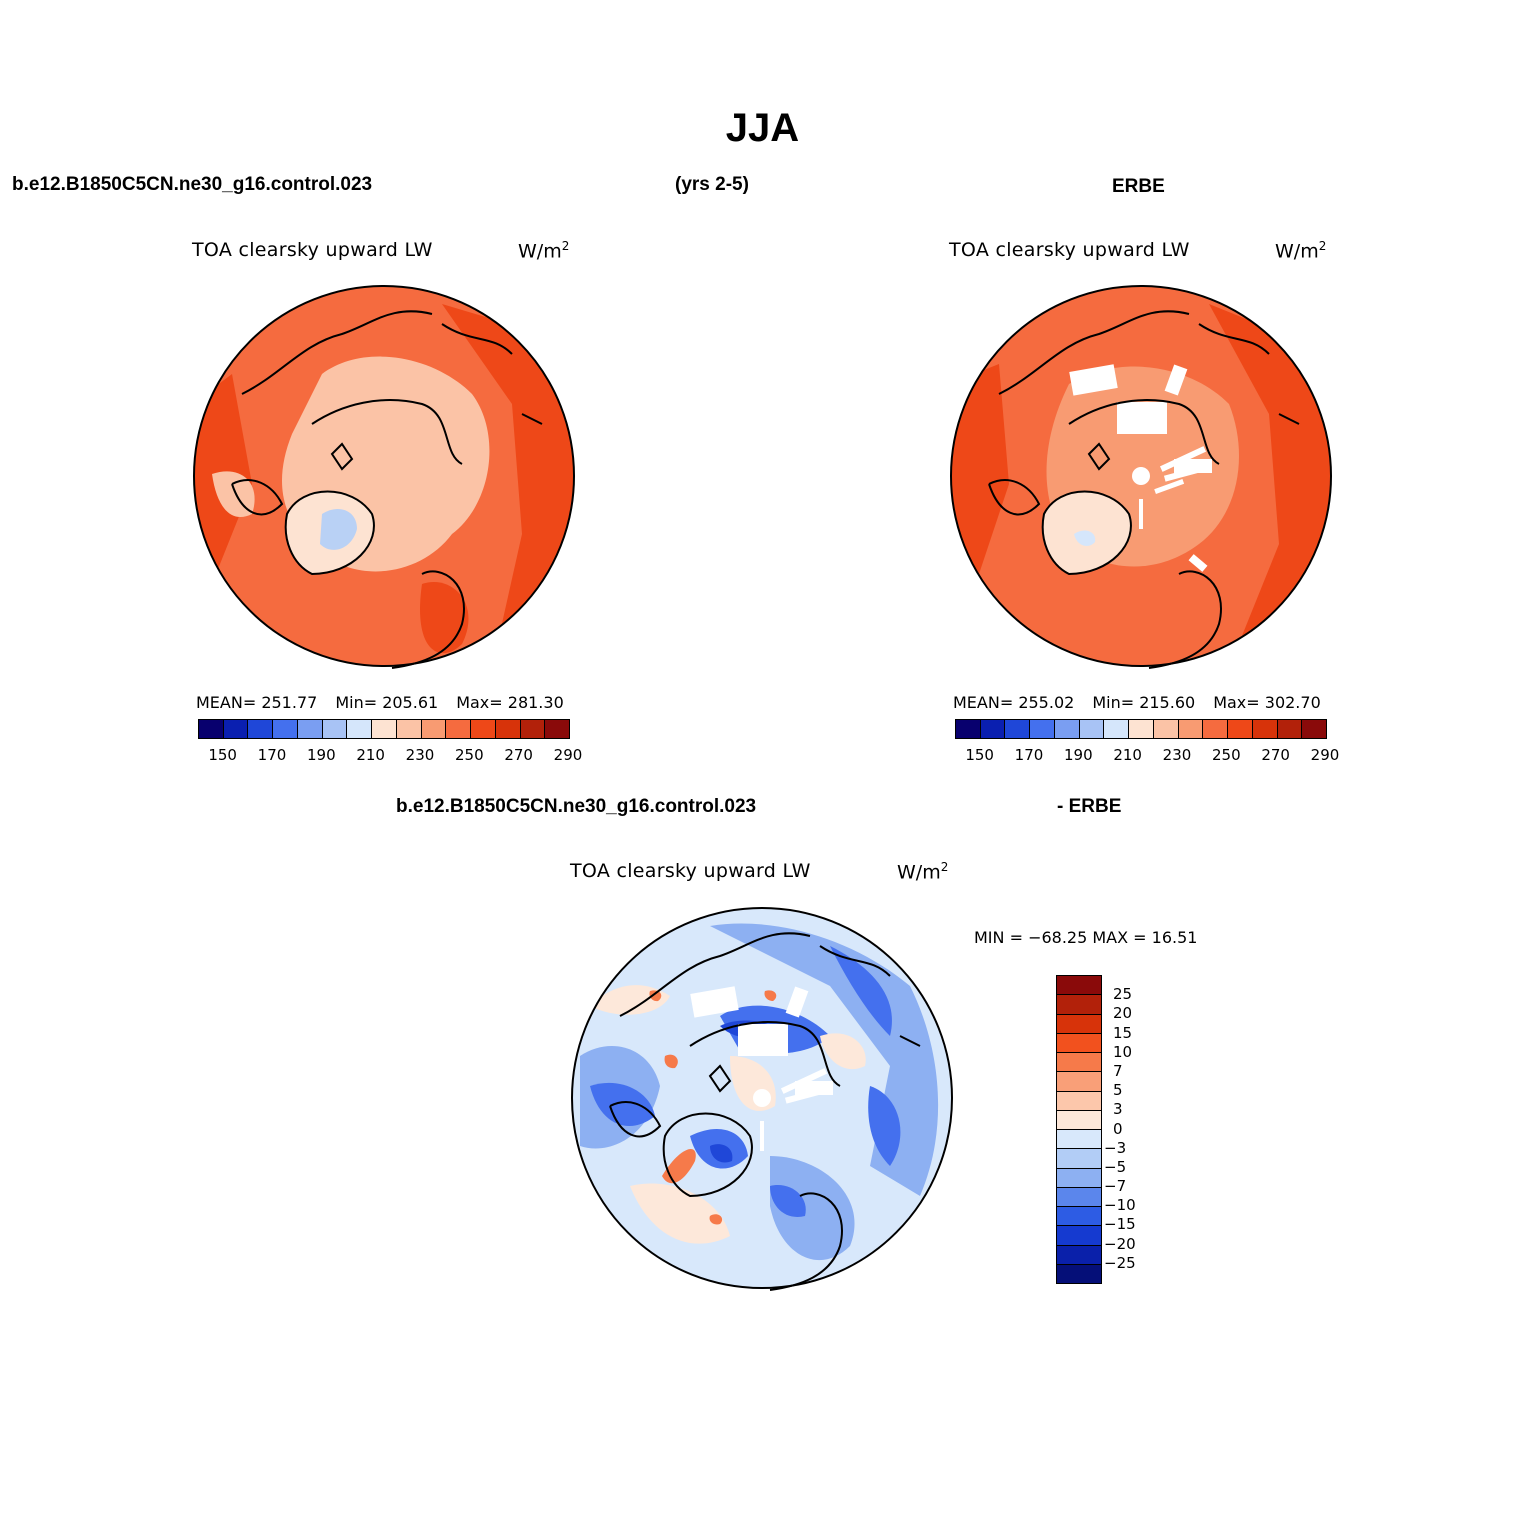 Image resolution: width=1525 pixels, height=1525 pixels. What do you see at coordinates (1118, 1109) in the screenshot?
I see `colorbar-tick-label: 3` at bounding box center [1118, 1109].